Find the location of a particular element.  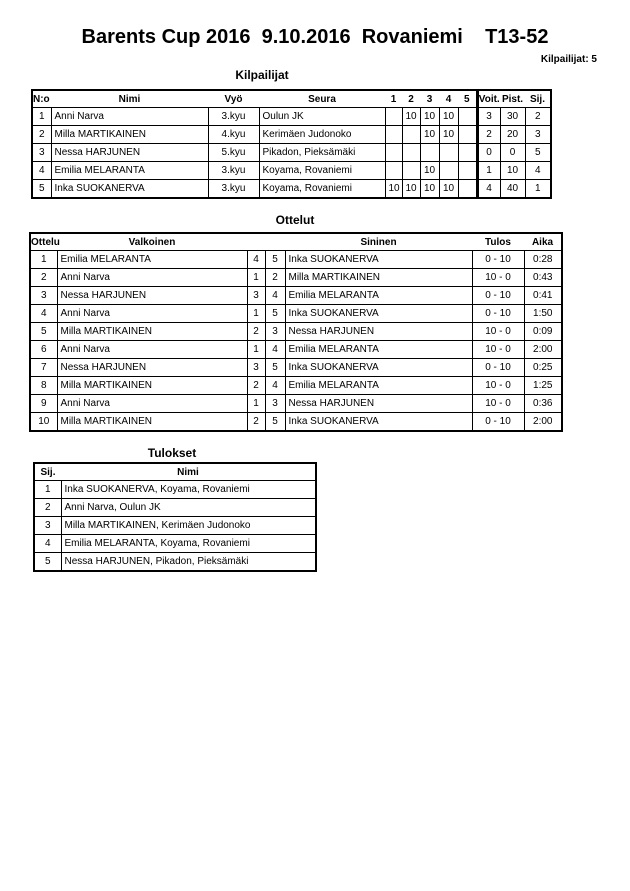

results-row: 3 Milla MARTIKAINEN, Kerimäen Judonoko is located at coordinates (175, 525).